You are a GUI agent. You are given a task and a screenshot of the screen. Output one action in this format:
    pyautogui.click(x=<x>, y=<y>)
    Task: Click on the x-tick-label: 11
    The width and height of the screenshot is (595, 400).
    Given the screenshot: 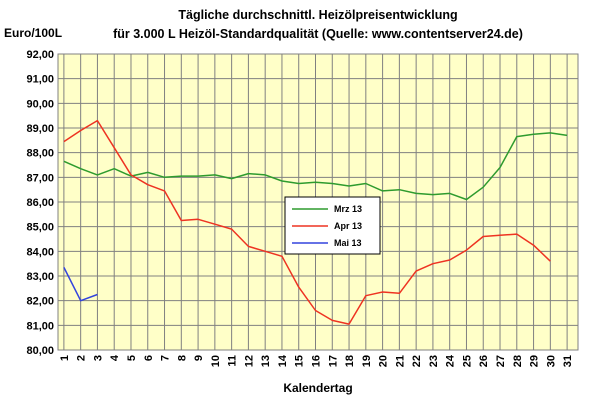 What is the action you would take?
    pyautogui.click(x=233, y=361)
    